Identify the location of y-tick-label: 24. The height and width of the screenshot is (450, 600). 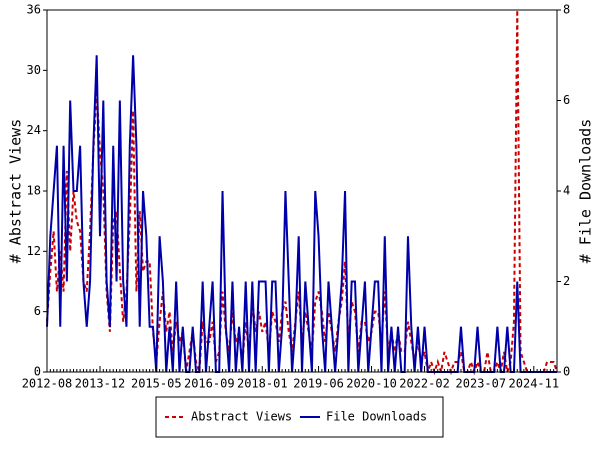
(34, 130).